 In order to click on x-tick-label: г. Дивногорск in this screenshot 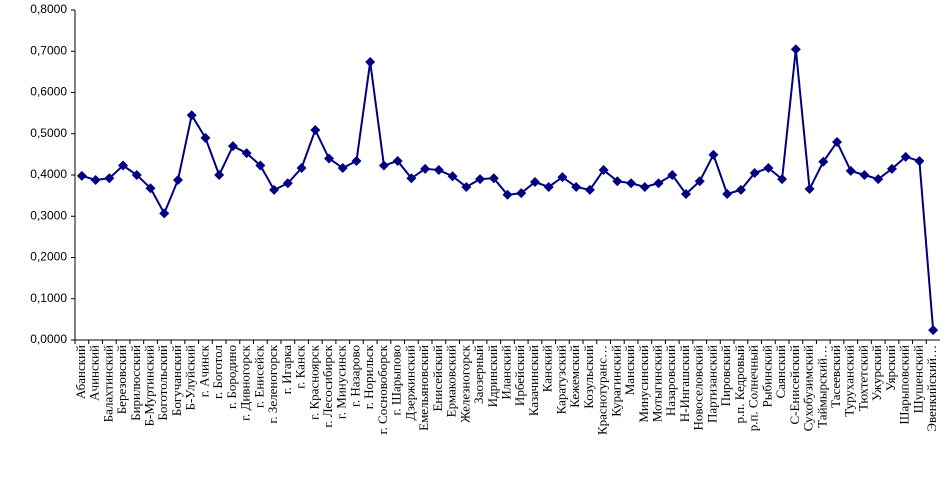, I will do `click(245, 382)`.